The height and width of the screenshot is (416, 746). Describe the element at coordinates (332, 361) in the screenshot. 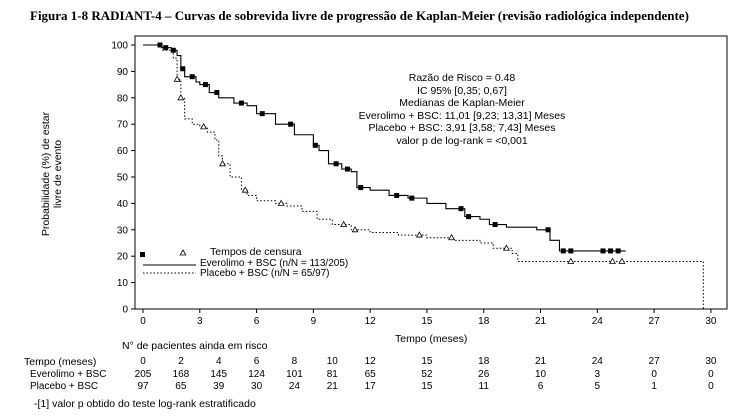

I see `risk-time-cell: 10` at that location.